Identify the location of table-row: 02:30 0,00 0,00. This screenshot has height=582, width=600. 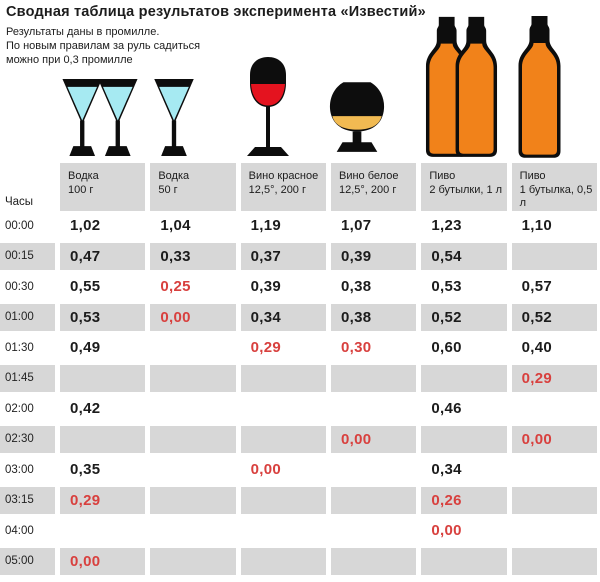
(300, 439).